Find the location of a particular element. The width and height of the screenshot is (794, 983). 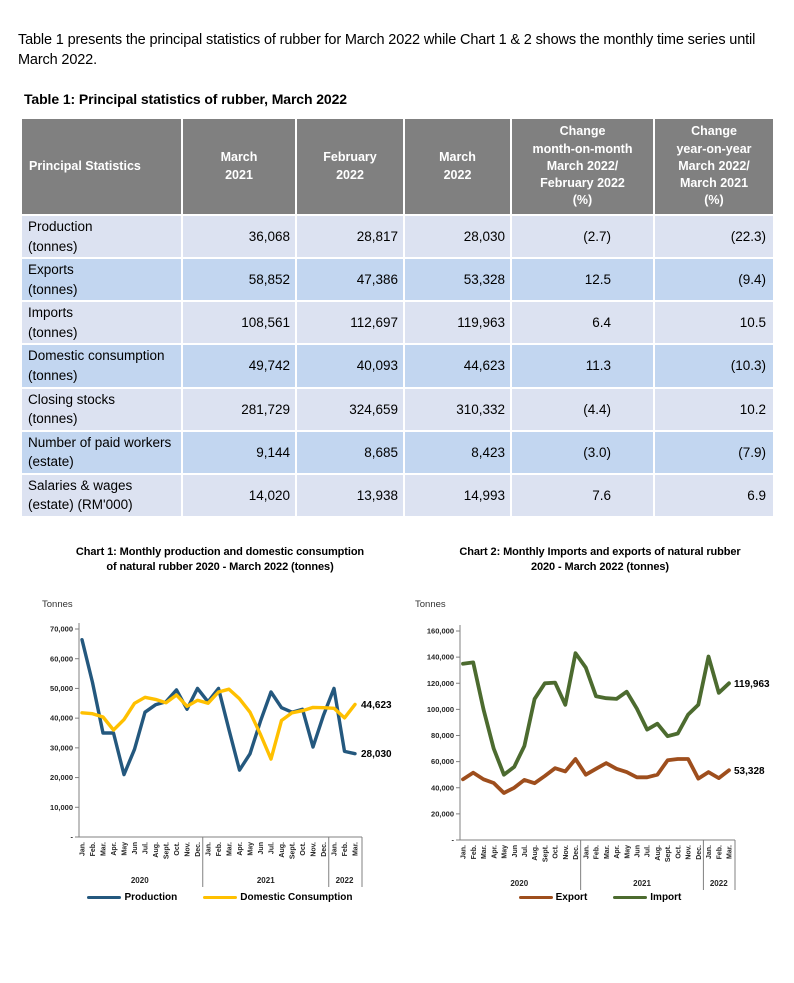

value-cell: 112,697 is located at coordinates (351, 324).